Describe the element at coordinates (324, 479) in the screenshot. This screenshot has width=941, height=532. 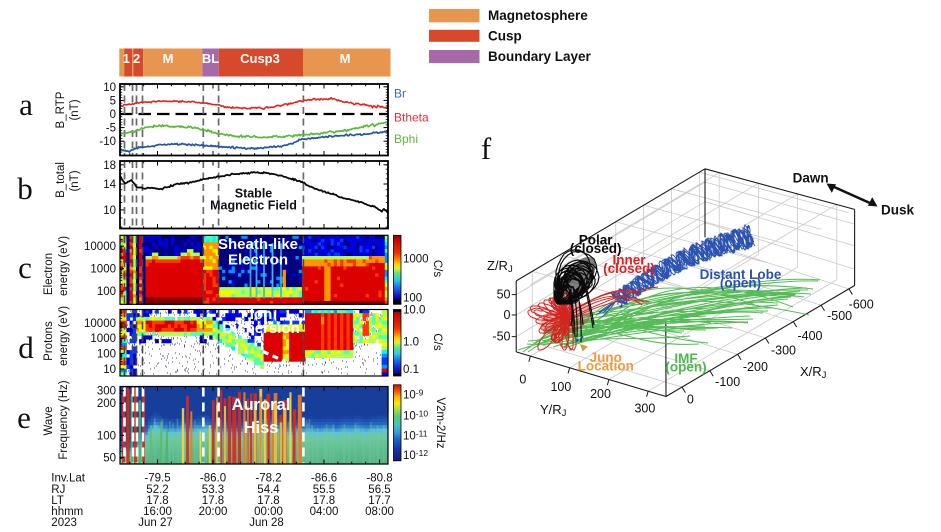
I see `svg-text: -86.6` at that location.